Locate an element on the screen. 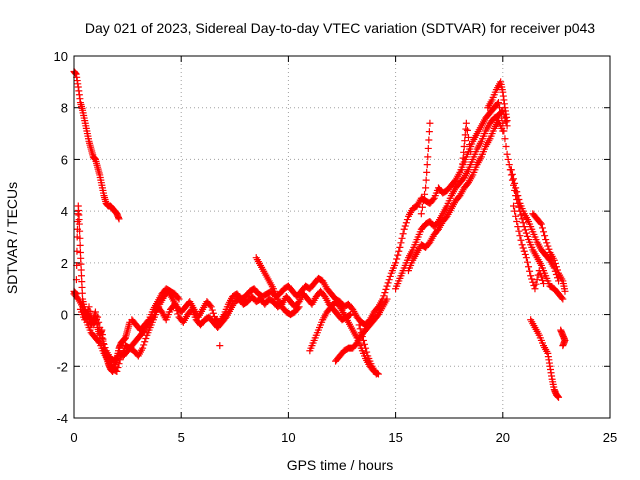  y-tick-label: 2 is located at coordinates (64, 263).